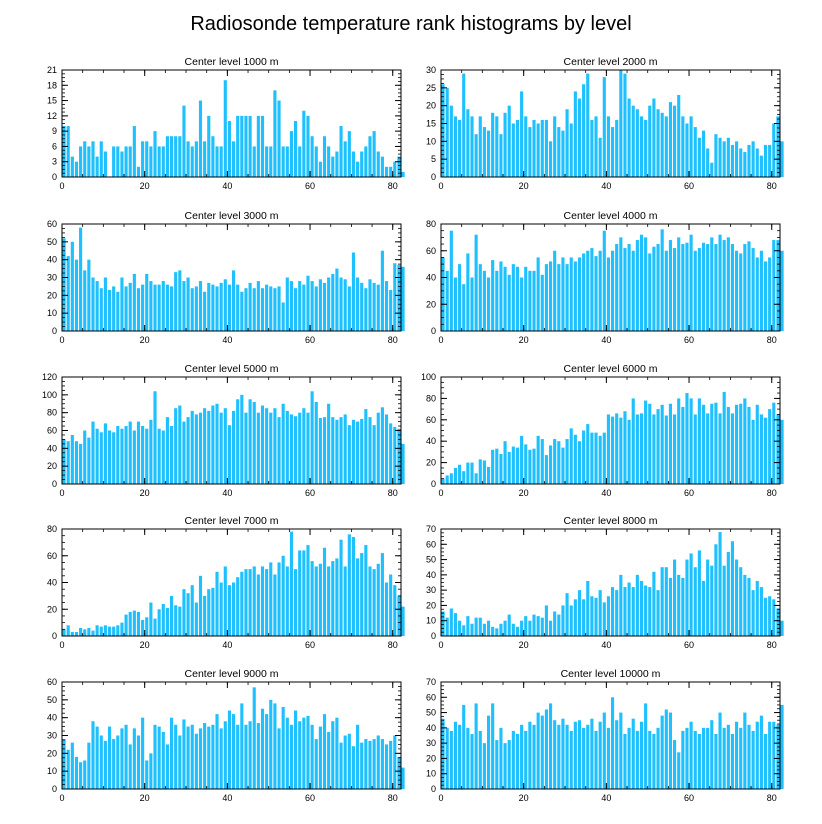 The height and width of the screenshot is (824, 822). What do you see at coordinates (611, 216) in the screenshot?
I see `panel-title: Center level 4000 m` at bounding box center [611, 216].